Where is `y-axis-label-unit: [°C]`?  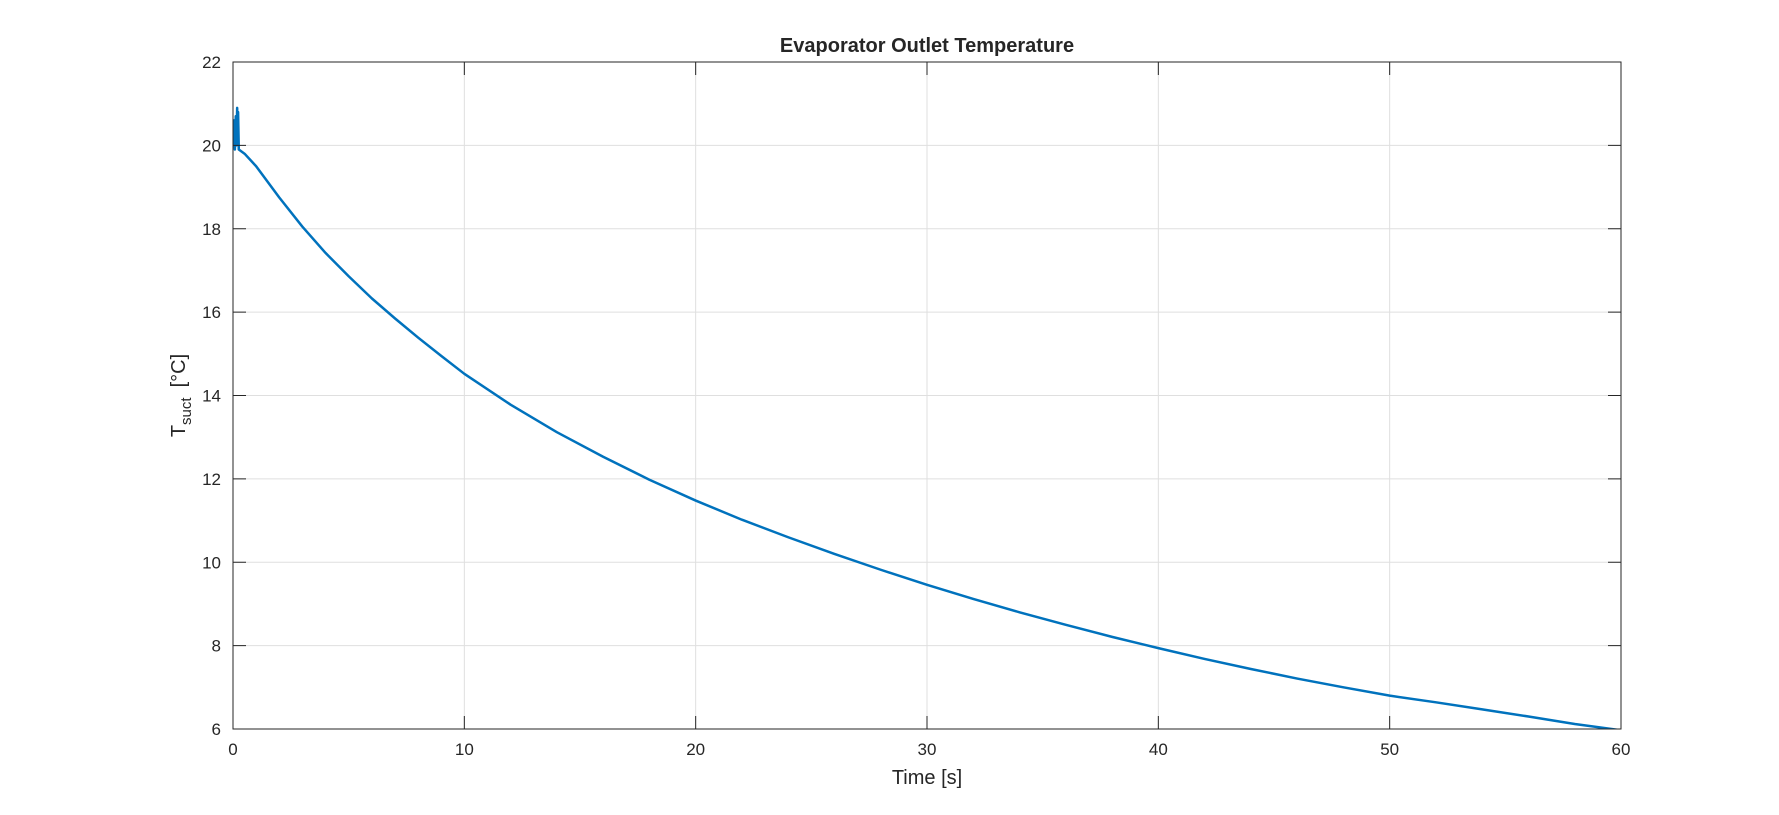 y-axis-label-unit: [°C] is located at coordinates (179, 371).